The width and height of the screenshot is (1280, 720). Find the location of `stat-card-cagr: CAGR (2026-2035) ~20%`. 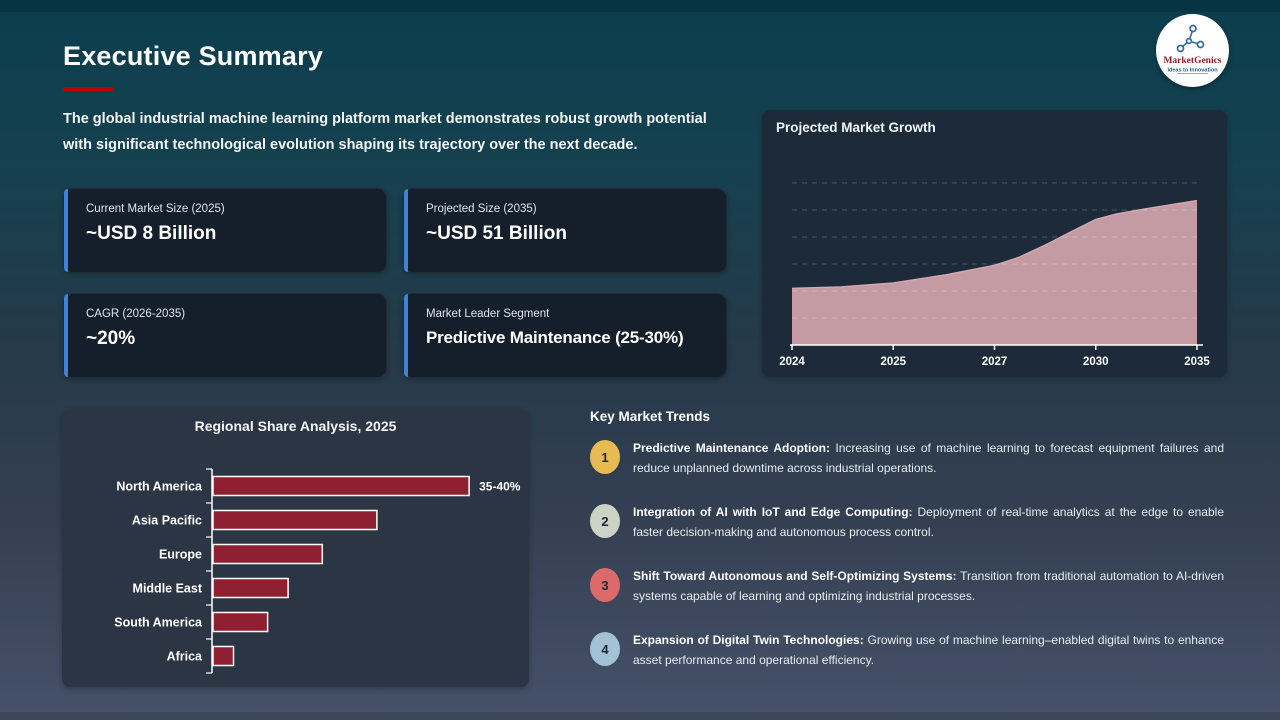

stat-card-cagr: CAGR (2026-2035) ~20% is located at coordinates (225, 335).